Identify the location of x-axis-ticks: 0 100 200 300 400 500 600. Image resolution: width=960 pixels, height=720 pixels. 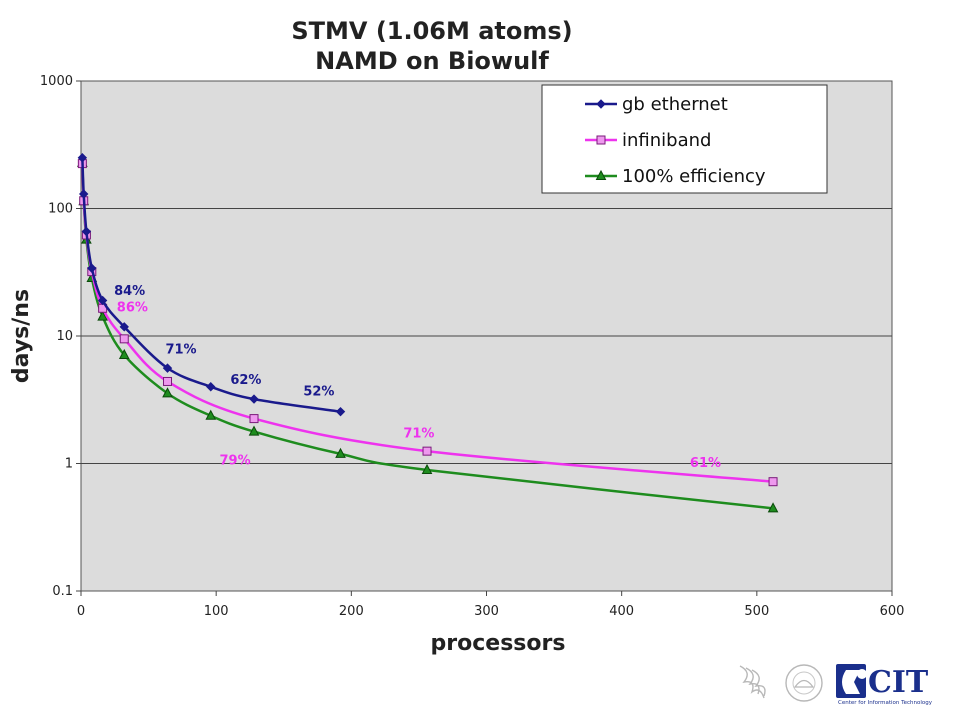
(491, 605).